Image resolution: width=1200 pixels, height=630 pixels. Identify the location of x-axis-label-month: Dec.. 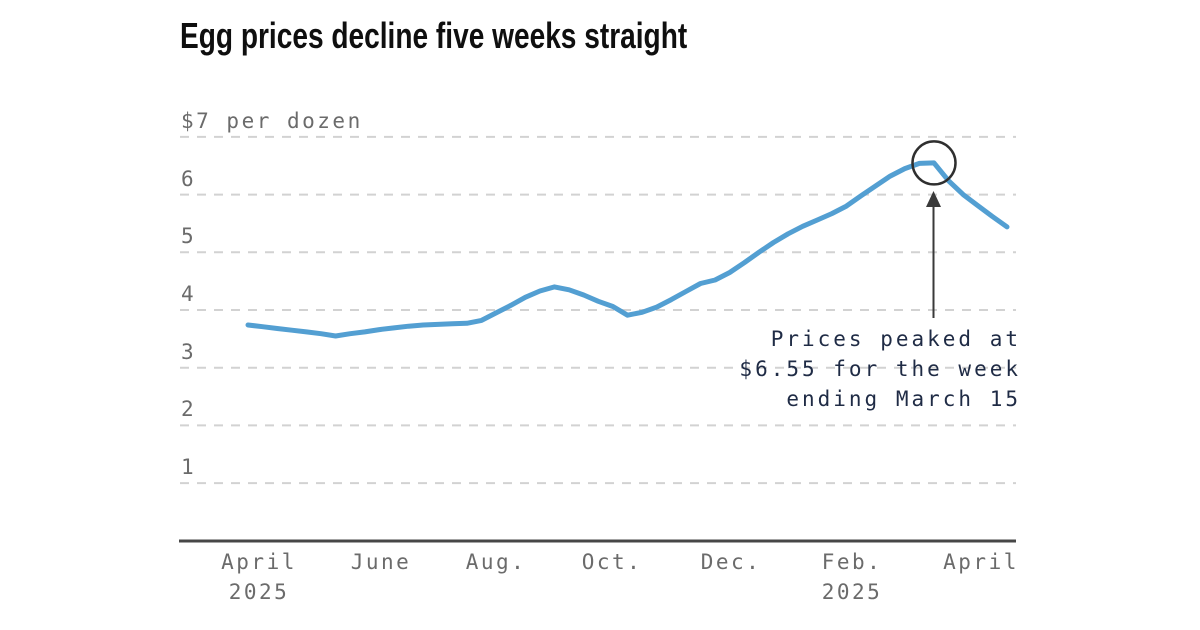
(731, 562).